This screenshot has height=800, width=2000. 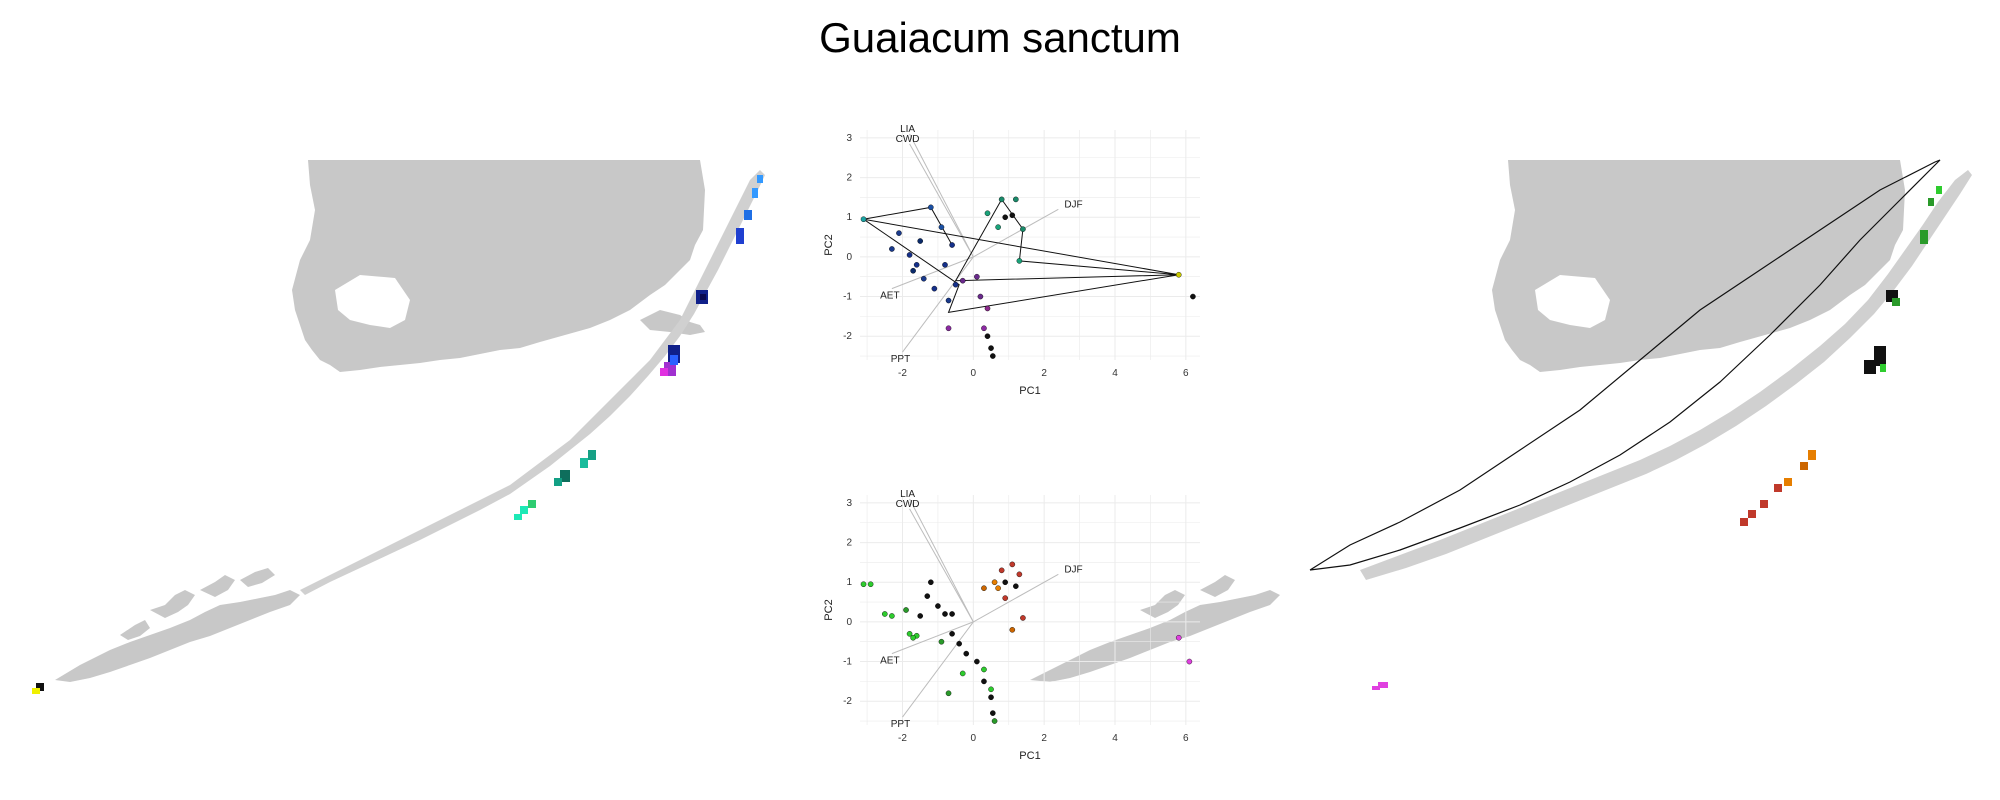 I want to click on pca-bottom-vector-cwd, so click(x=941, y=565).